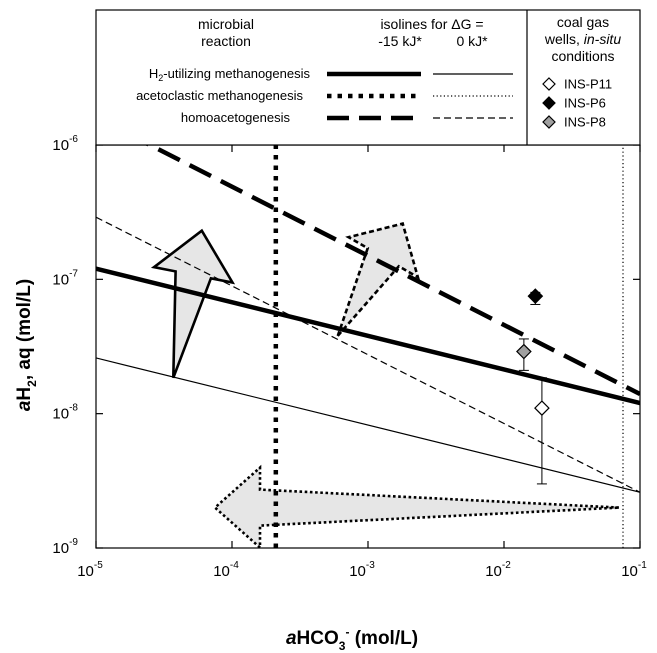  What do you see at coordinates (498, 570) in the screenshot?
I see `x-tick-label: 10⁻²` at bounding box center [498, 570].